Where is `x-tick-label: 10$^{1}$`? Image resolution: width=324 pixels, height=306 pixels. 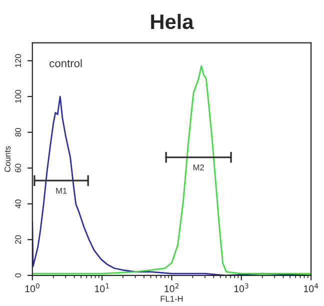 x-tick-label: 10$^{1}$ is located at coordinates (102, 287).